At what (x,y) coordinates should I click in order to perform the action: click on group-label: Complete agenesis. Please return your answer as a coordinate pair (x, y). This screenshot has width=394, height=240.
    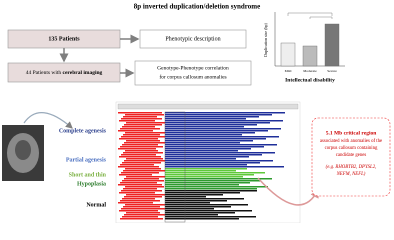
    Looking at the image, I should click on (83, 131).